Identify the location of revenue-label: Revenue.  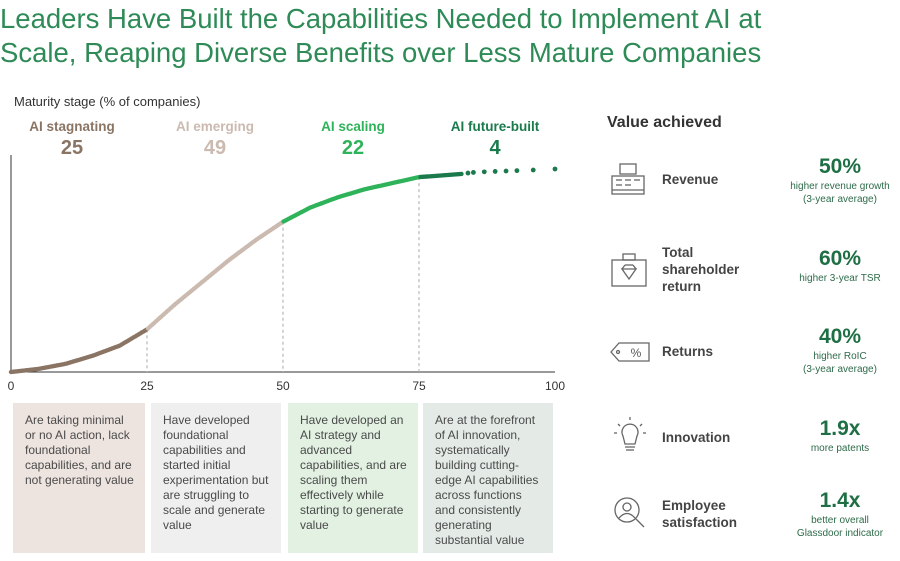
(690, 179).